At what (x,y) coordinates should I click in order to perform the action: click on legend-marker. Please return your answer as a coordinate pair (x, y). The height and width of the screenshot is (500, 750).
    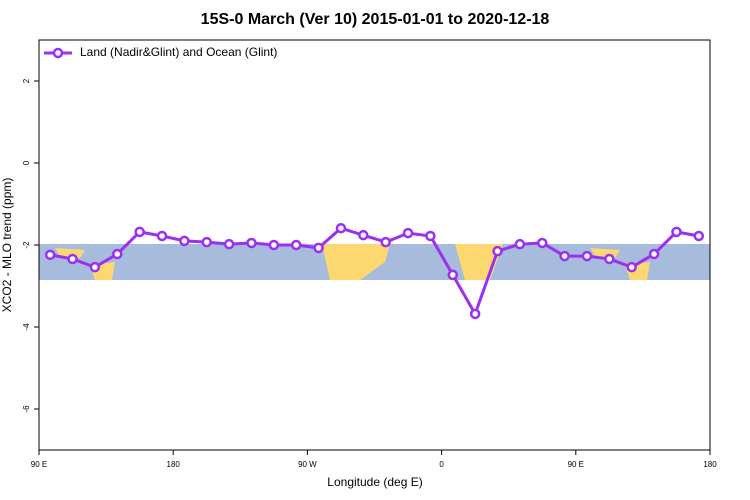
    Looking at the image, I should click on (58, 53).